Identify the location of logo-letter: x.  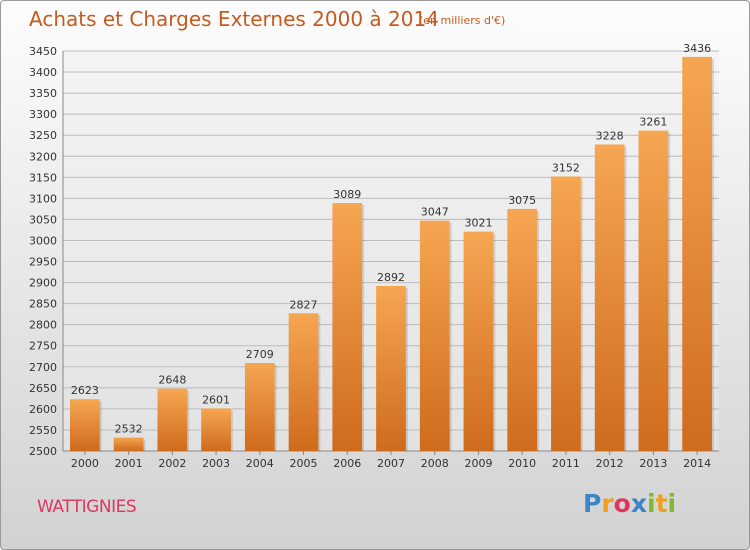
(638, 503).